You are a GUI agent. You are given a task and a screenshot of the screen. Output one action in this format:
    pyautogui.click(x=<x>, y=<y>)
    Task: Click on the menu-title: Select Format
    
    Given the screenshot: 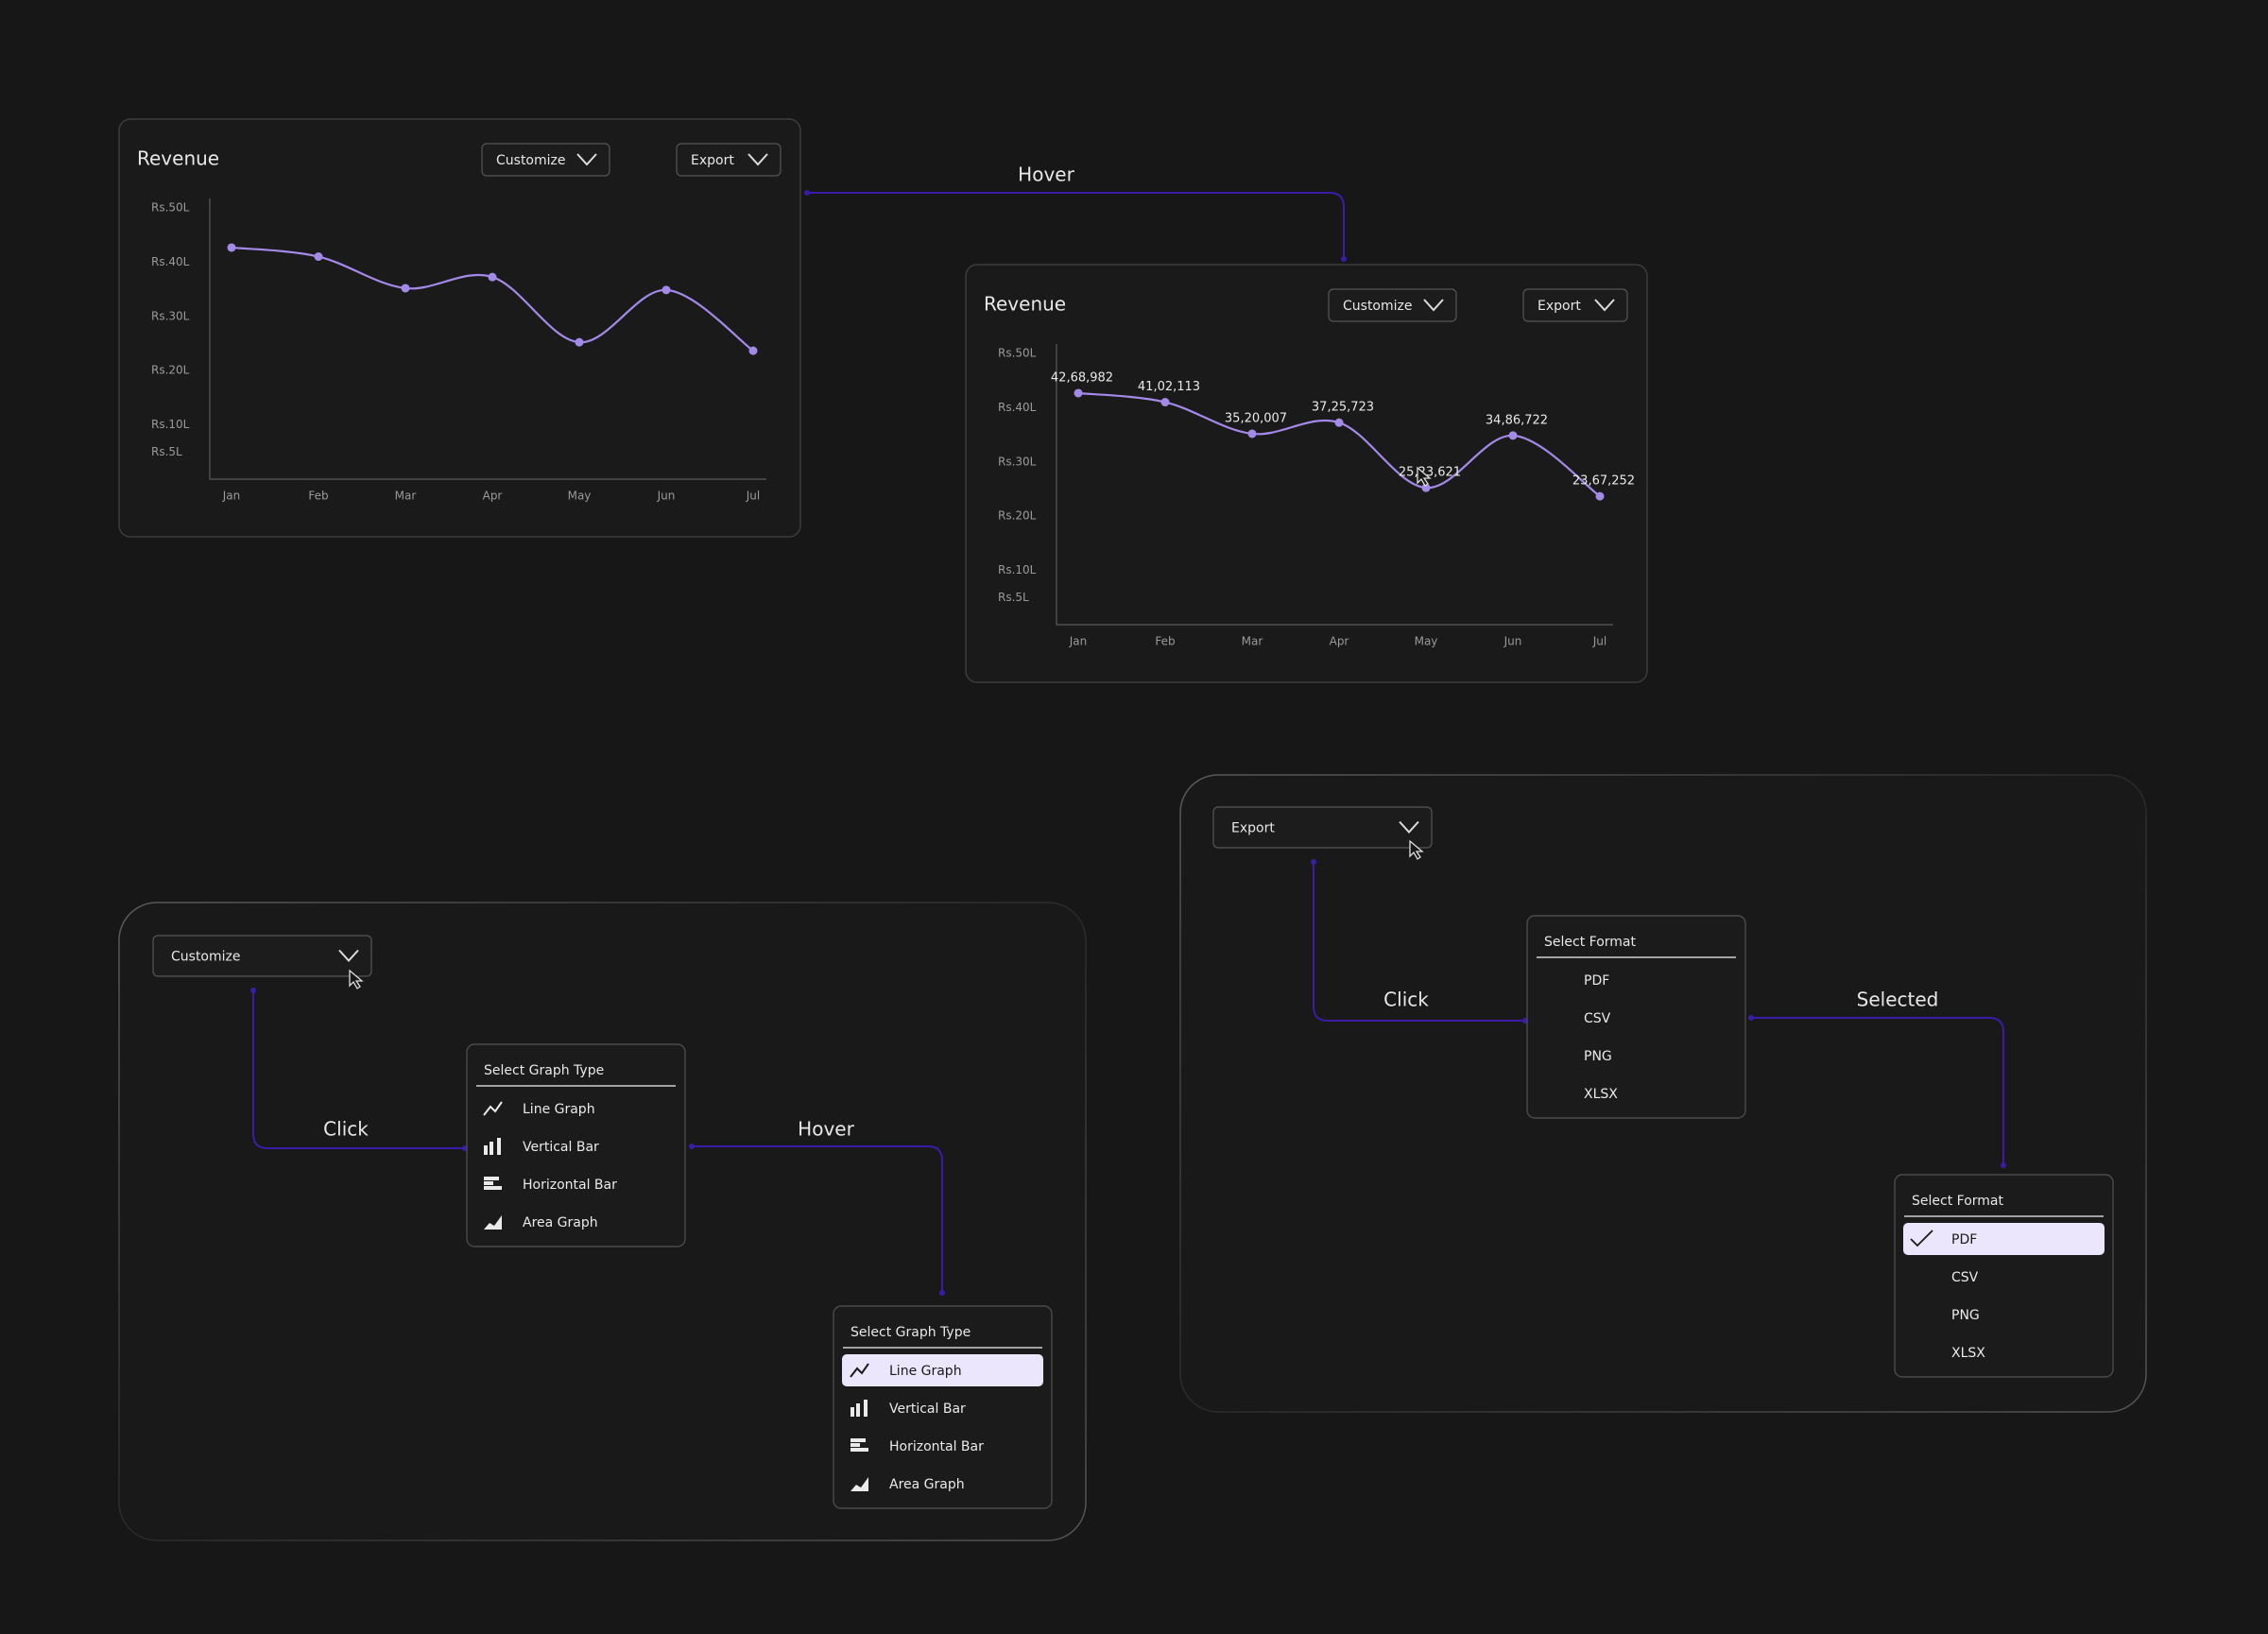 What is the action you would take?
    pyautogui.click(x=1590, y=943)
    